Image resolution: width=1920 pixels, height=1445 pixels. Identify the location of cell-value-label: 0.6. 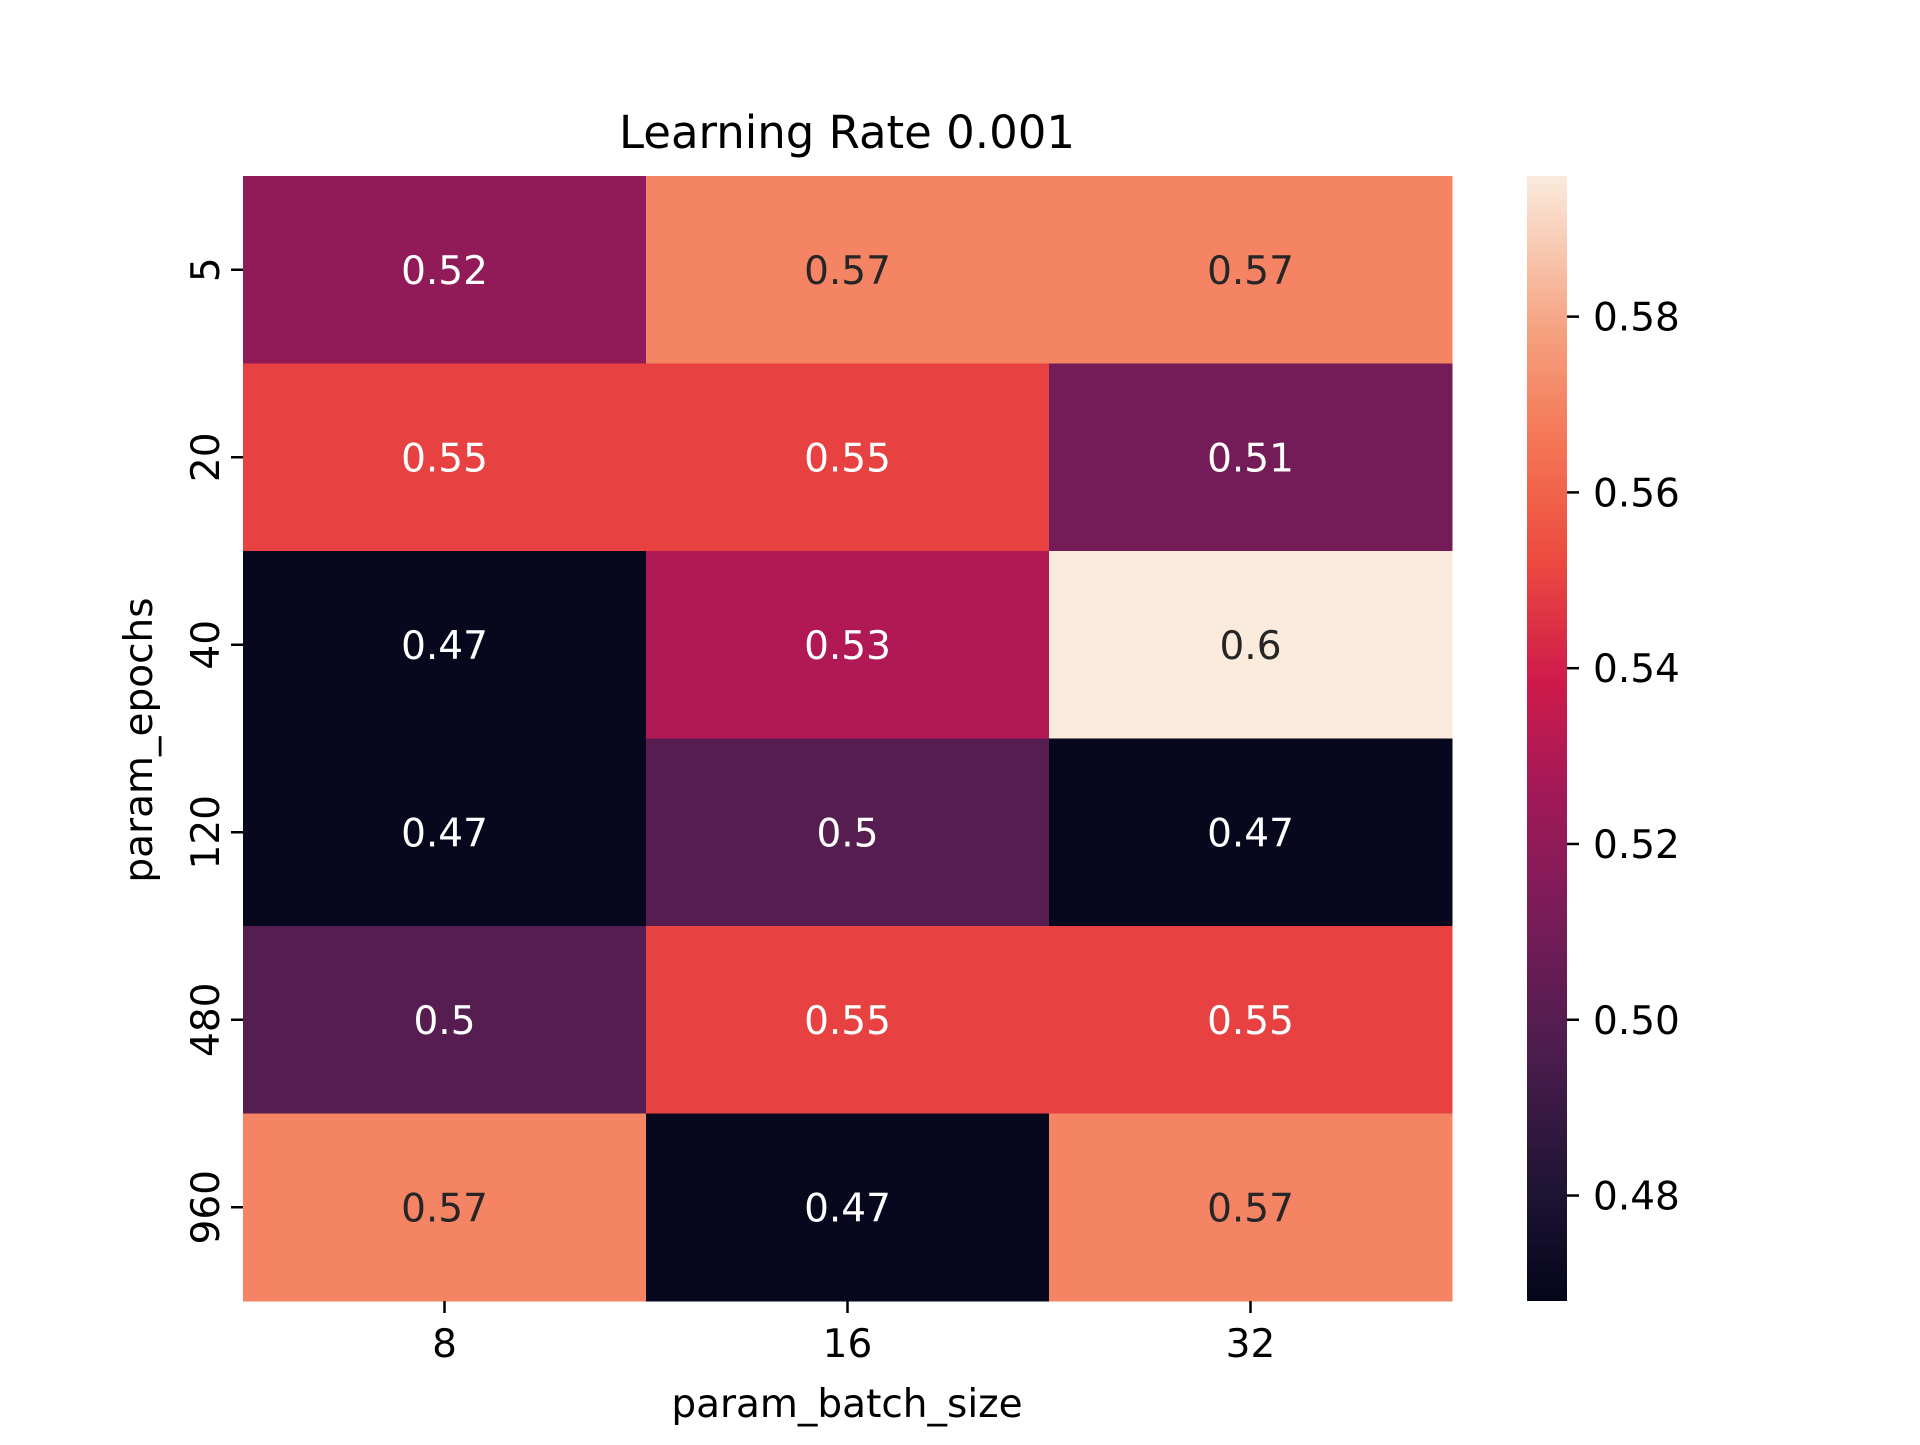
(1250, 646).